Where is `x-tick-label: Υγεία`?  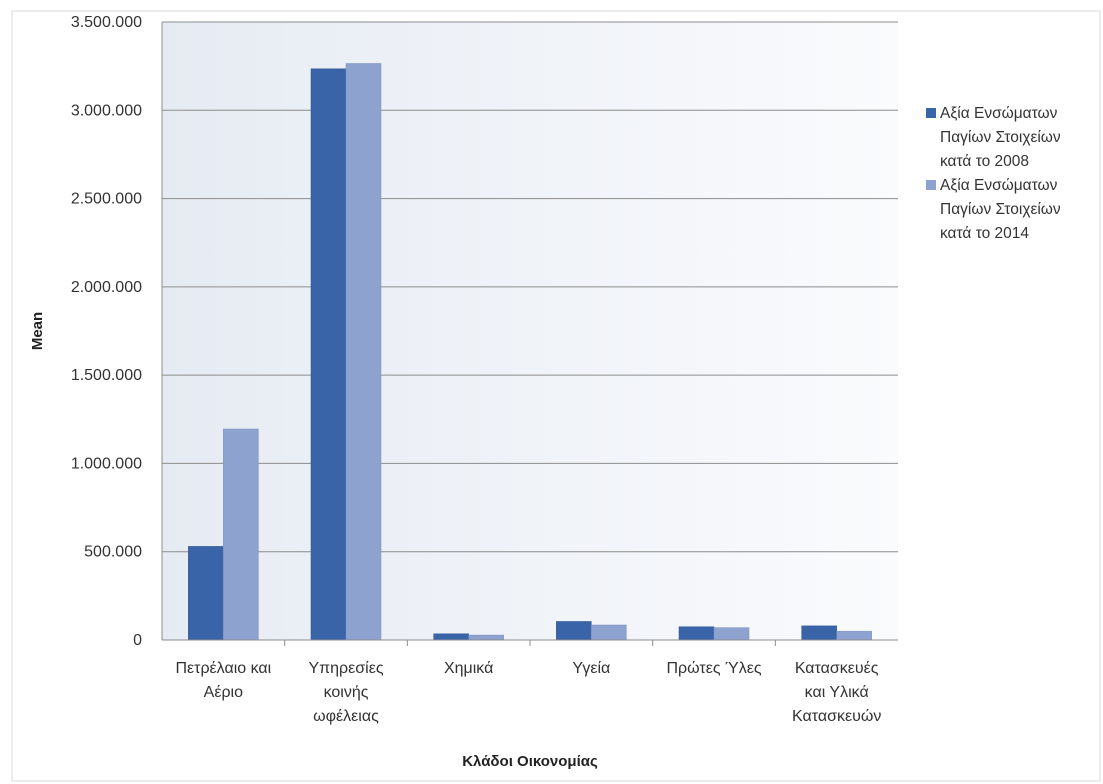
x-tick-label: Υγεία is located at coordinates (591, 668).